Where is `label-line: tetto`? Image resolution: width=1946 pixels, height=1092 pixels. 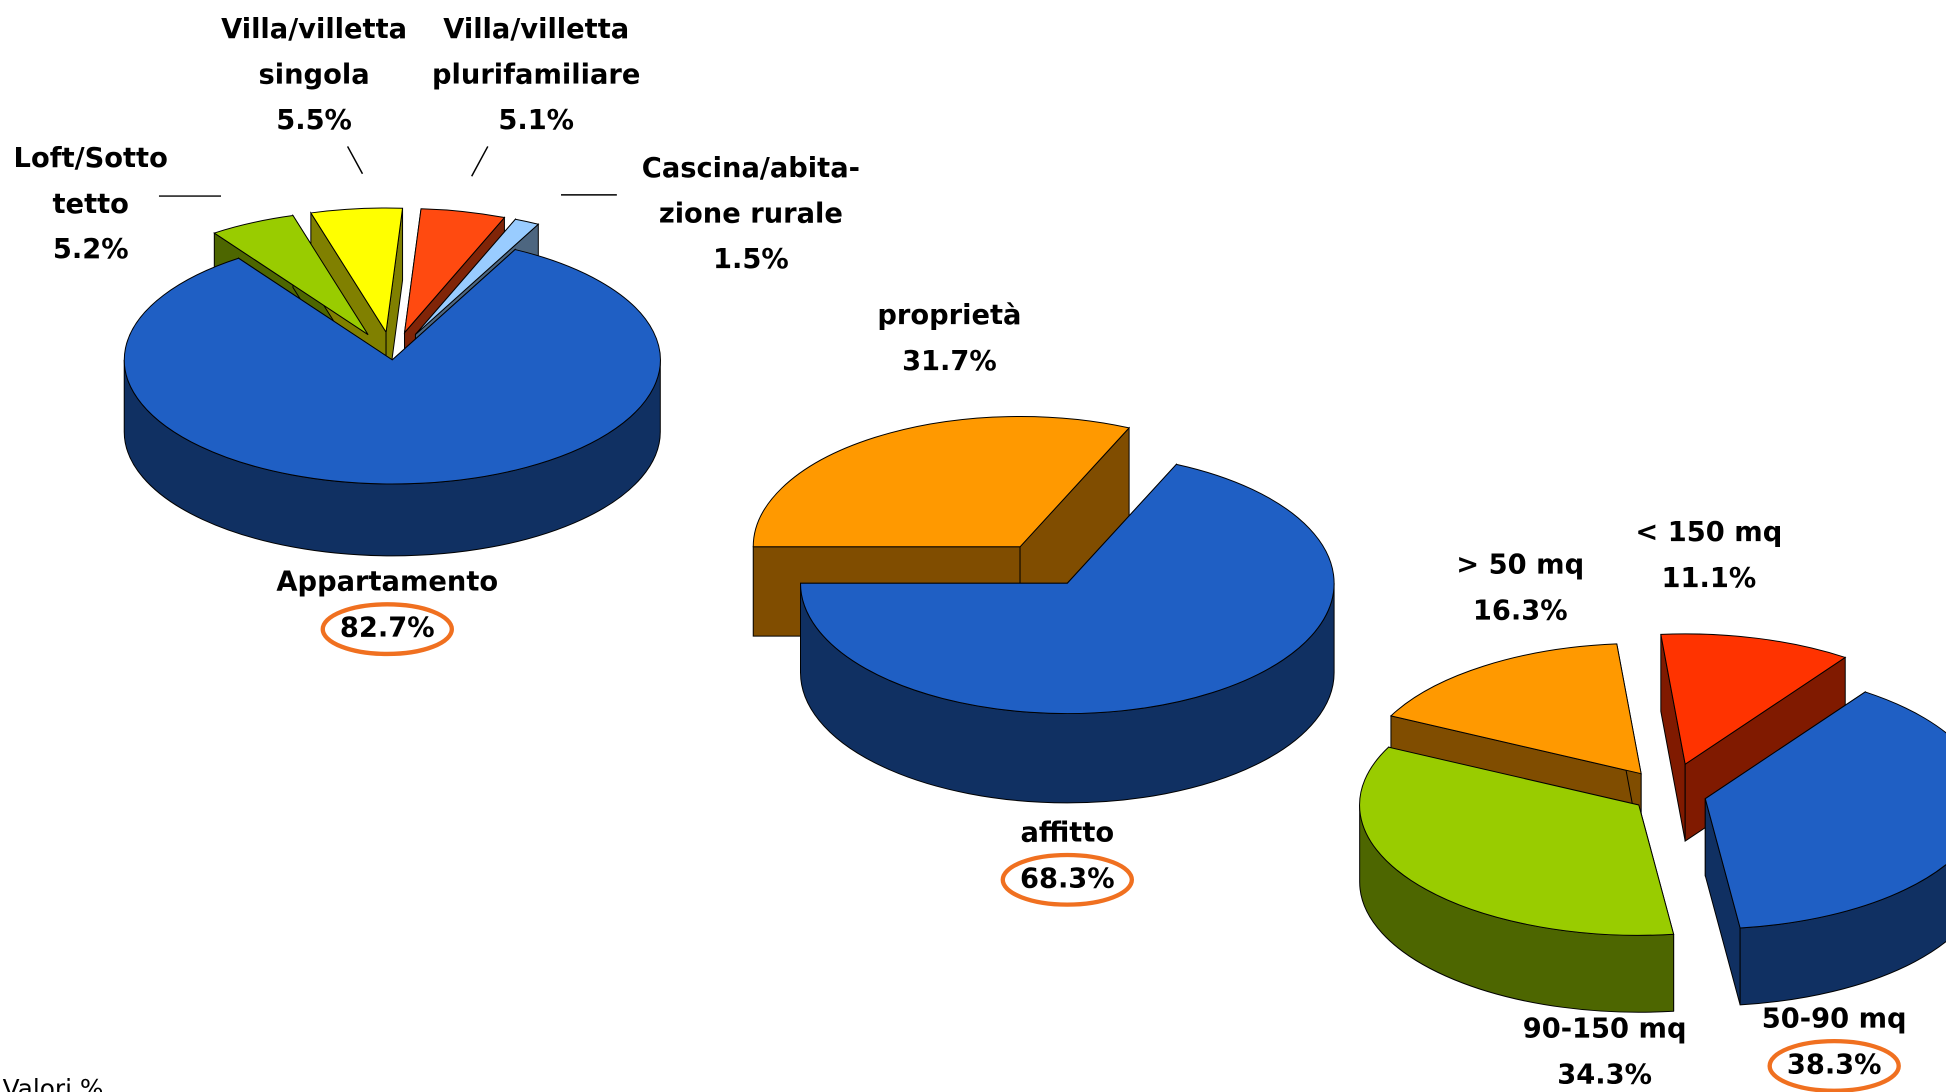
label-line: tetto is located at coordinates (91, 203).